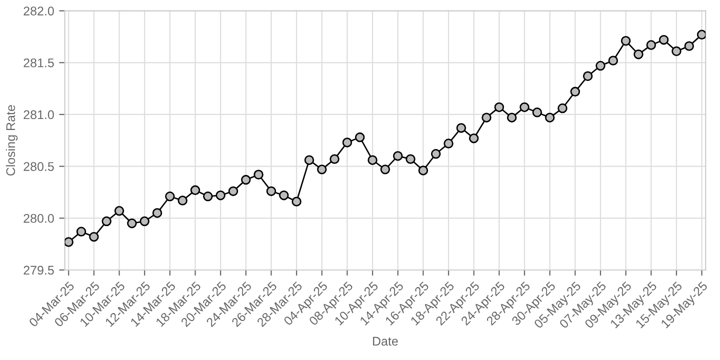 The width and height of the screenshot is (720, 360). I want to click on y-tick-label: 281.0, so click(39, 115).